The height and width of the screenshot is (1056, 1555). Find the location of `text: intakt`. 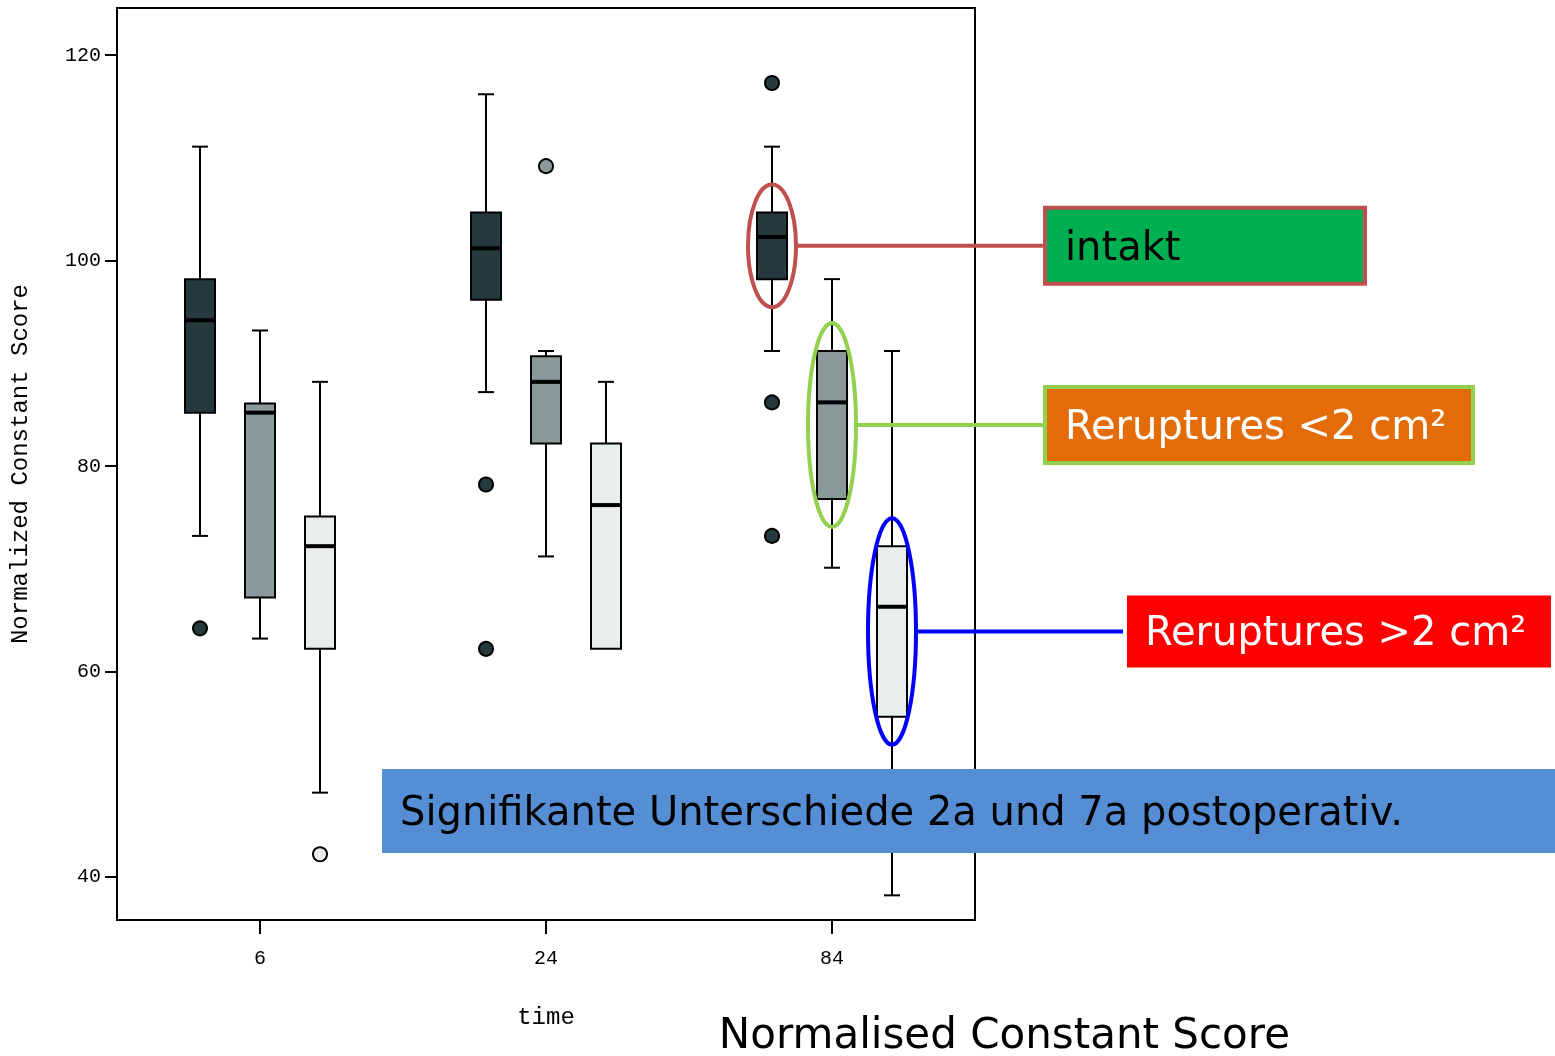

text: intakt is located at coordinates (1123, 245).